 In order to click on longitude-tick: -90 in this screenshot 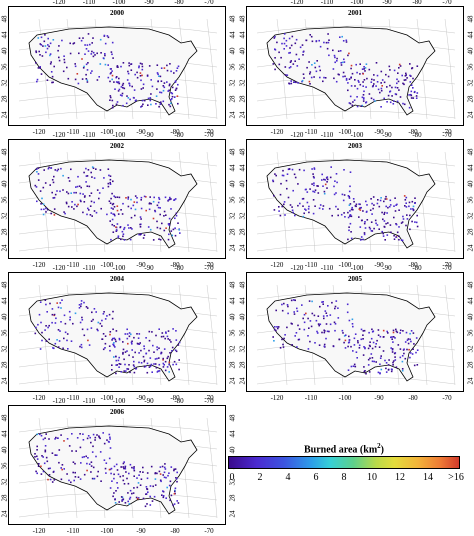, I will do `click(379, 132)`.